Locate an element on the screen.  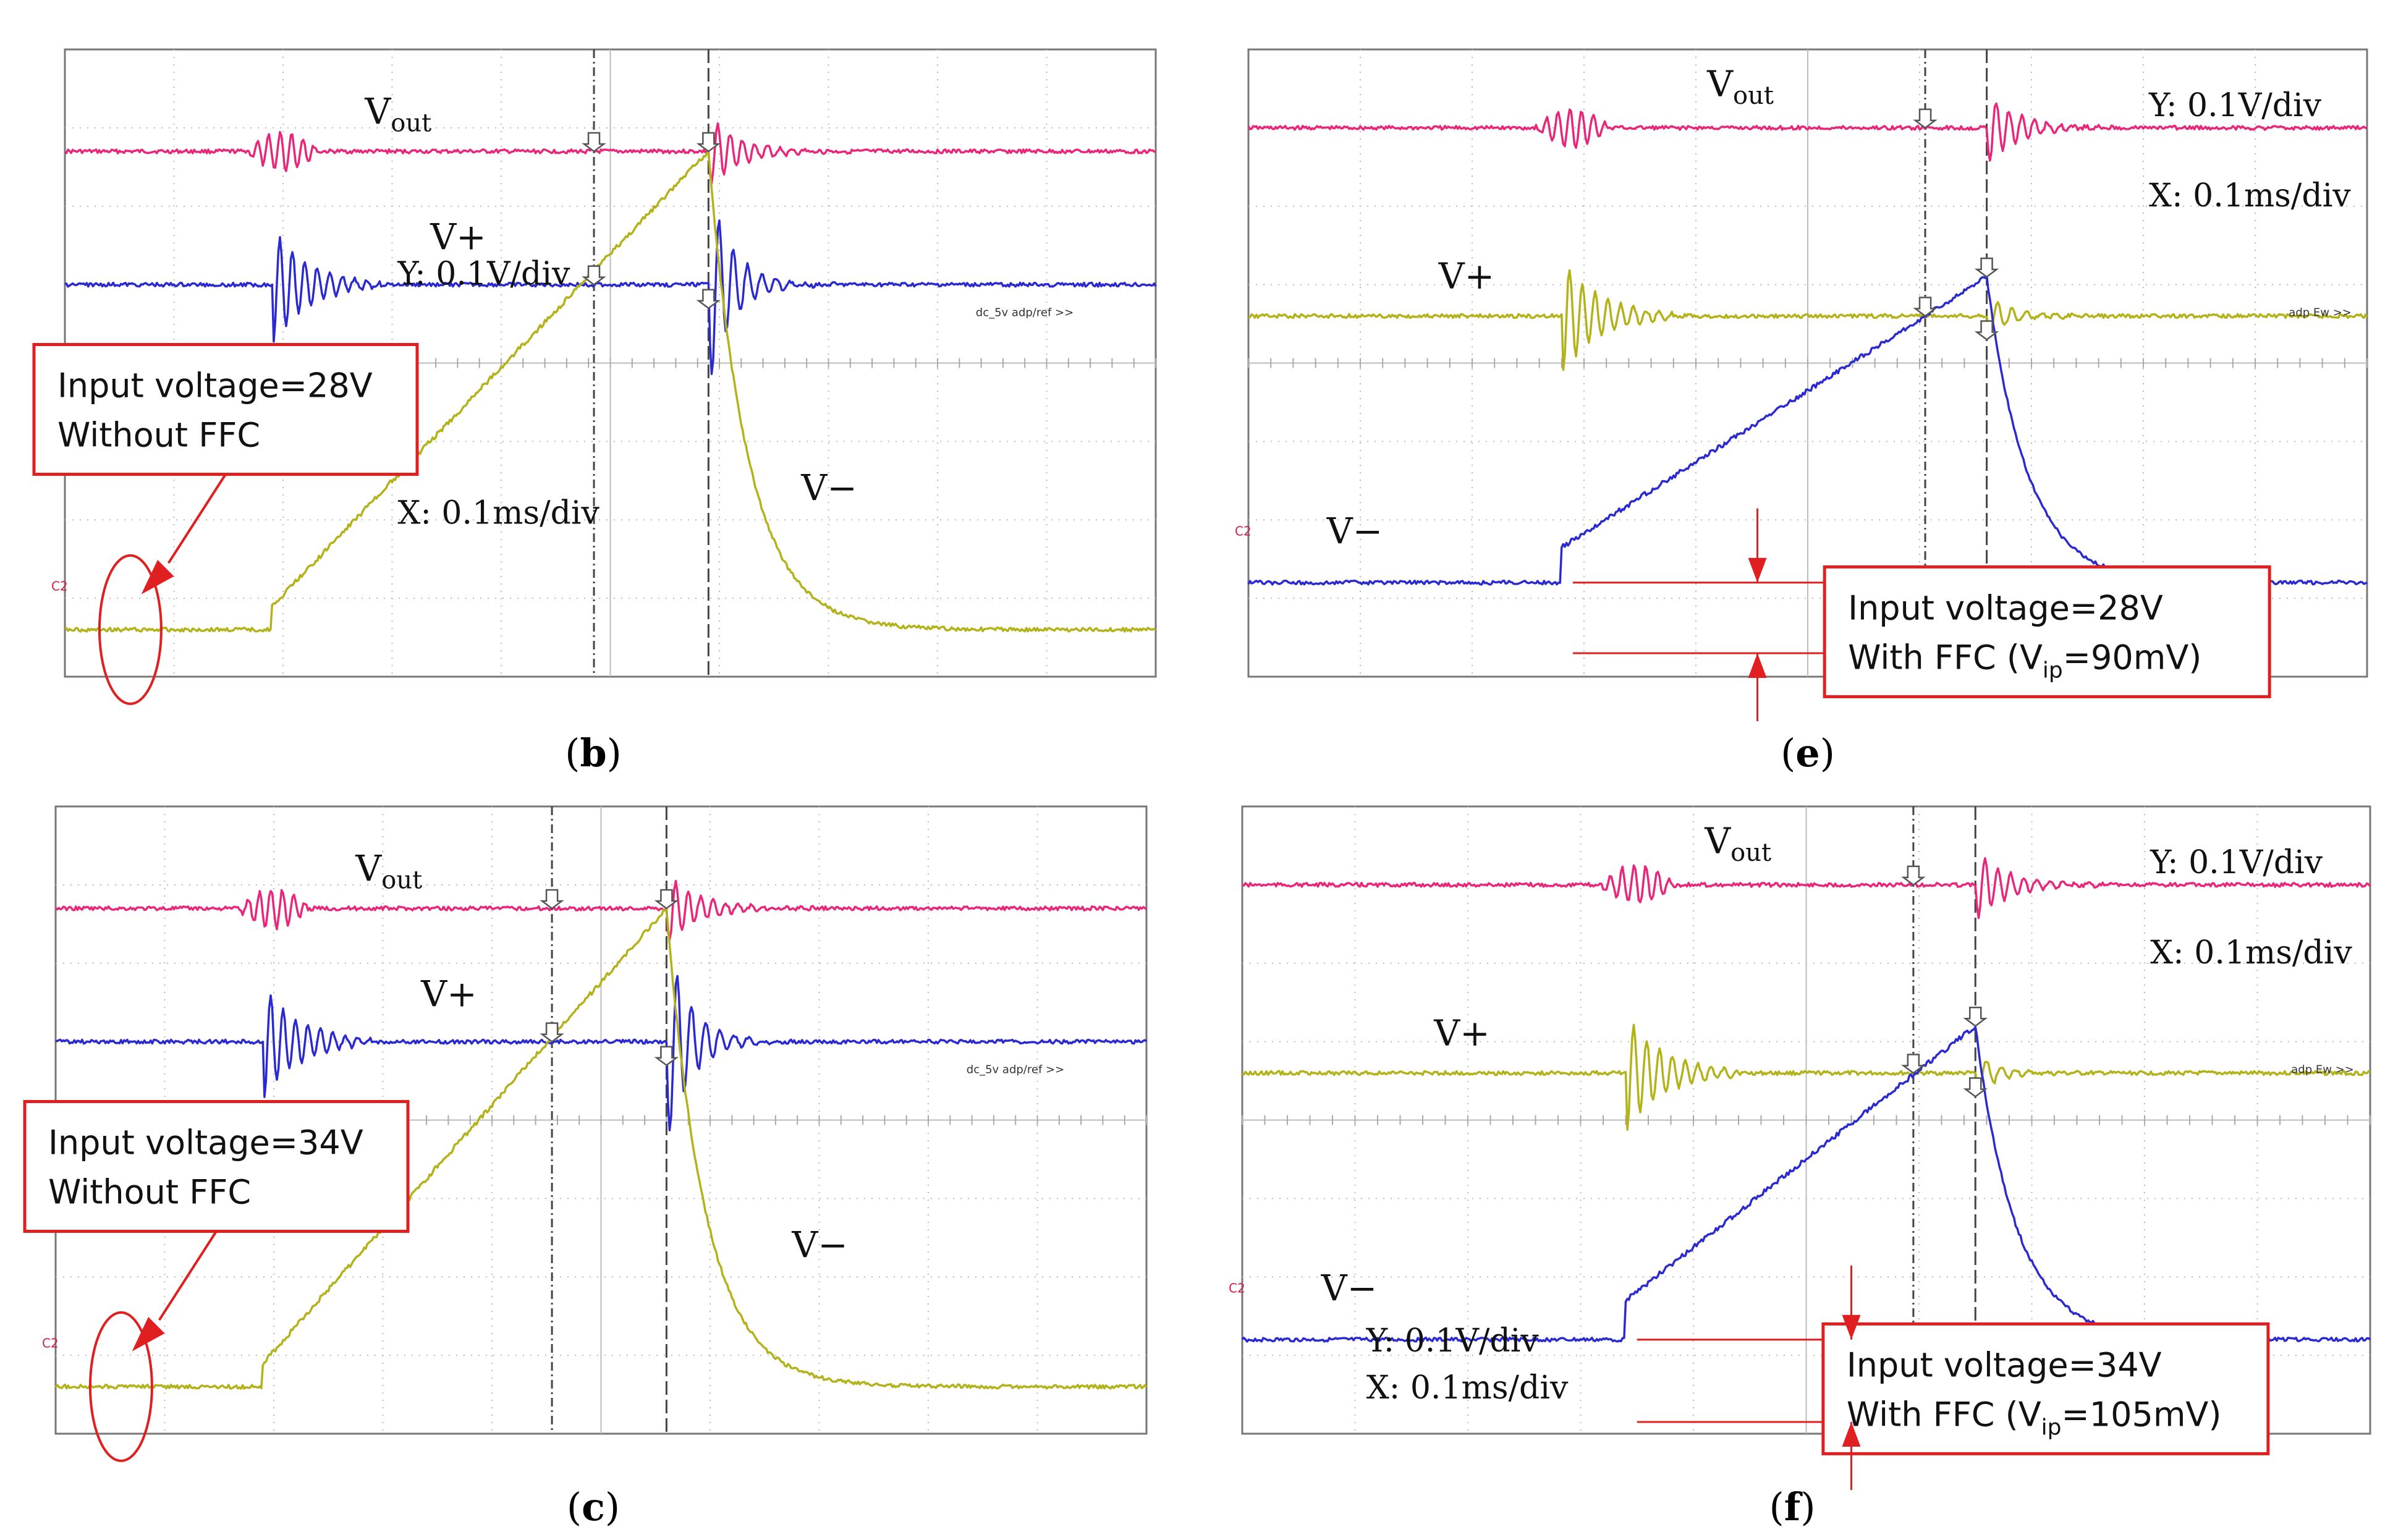
panel-caption: (b) is located at coordinates (593, 753).